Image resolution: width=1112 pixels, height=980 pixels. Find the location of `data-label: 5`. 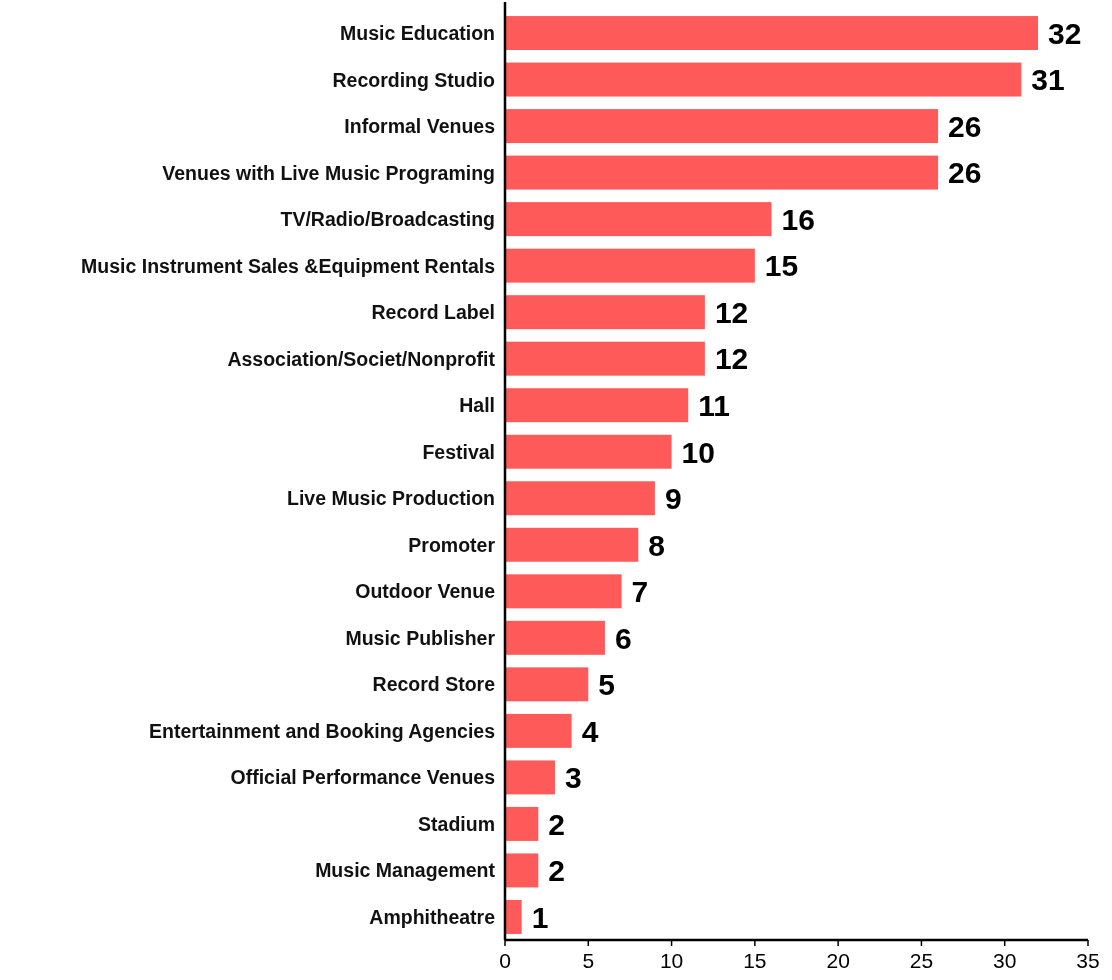

data-label: 5 is located at coordinates (606, 685).